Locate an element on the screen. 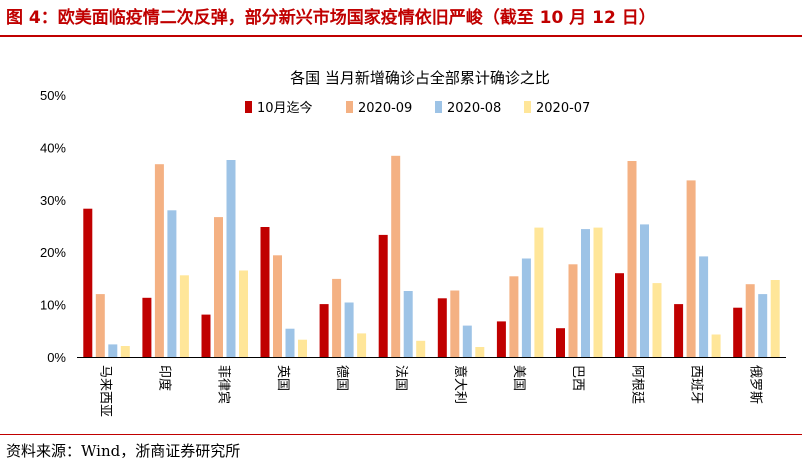  x-tick-label: 英国 is located at coordinates (282, 378).